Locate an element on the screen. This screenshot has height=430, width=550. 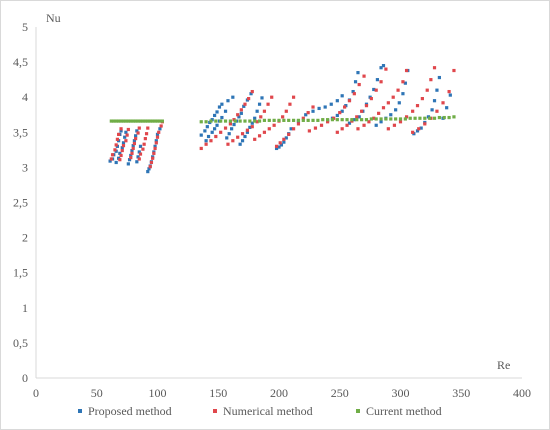
x-tick-labels: 0 50 100 150 200 250 300 350 400 is located at coordinates (282, 393).